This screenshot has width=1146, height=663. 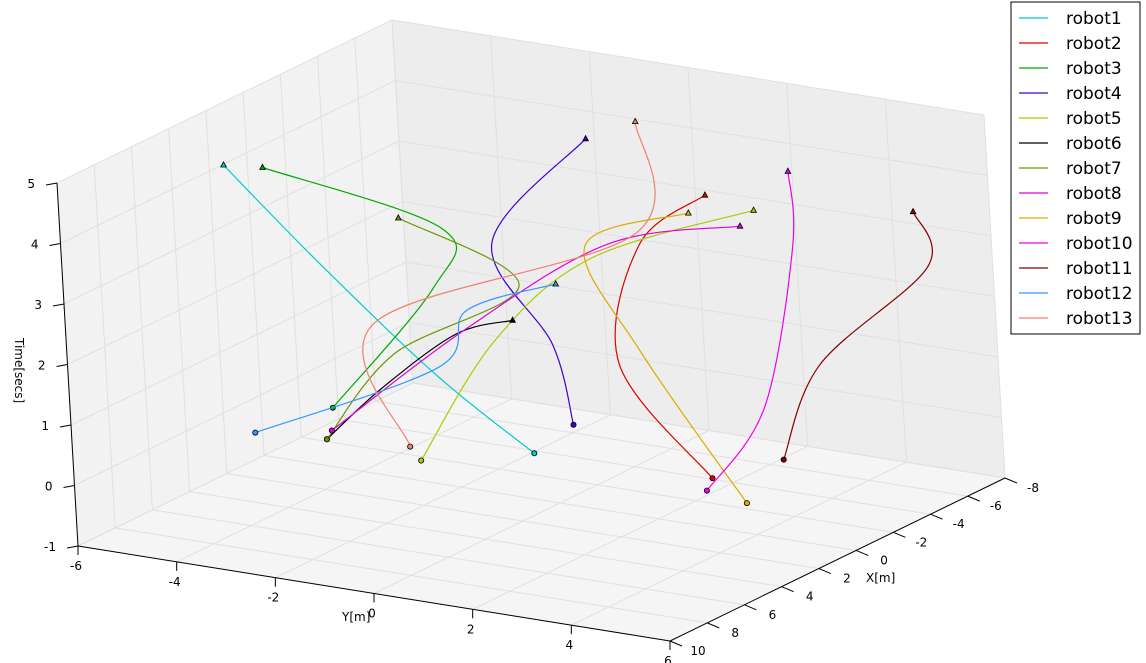 What do you see at coordinates (76, 566) in the screenshot?
I see `y-tick-label: -6` at bounding box center [76, 566].